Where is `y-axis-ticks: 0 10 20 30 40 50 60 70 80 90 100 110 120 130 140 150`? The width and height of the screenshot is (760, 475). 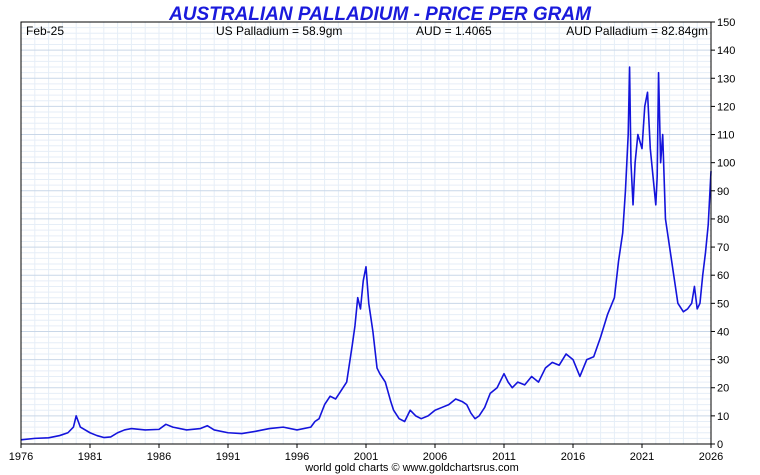 y-axis-ticks: 0 10 20 30 40 50 60 70 80 90 100 110 120 130 140 150 is located at coordinates (723, 234).